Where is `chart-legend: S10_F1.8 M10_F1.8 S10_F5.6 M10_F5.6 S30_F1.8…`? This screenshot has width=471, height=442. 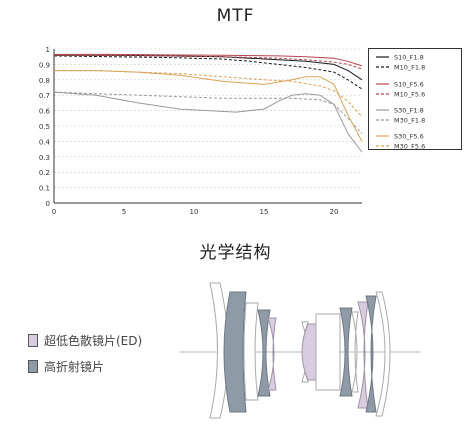
chart-legend: S10_F1.8 M10_F1.8 S10_F5.6 M10_F5.6 S30_F1.8… is located at coordinates (415, 99).